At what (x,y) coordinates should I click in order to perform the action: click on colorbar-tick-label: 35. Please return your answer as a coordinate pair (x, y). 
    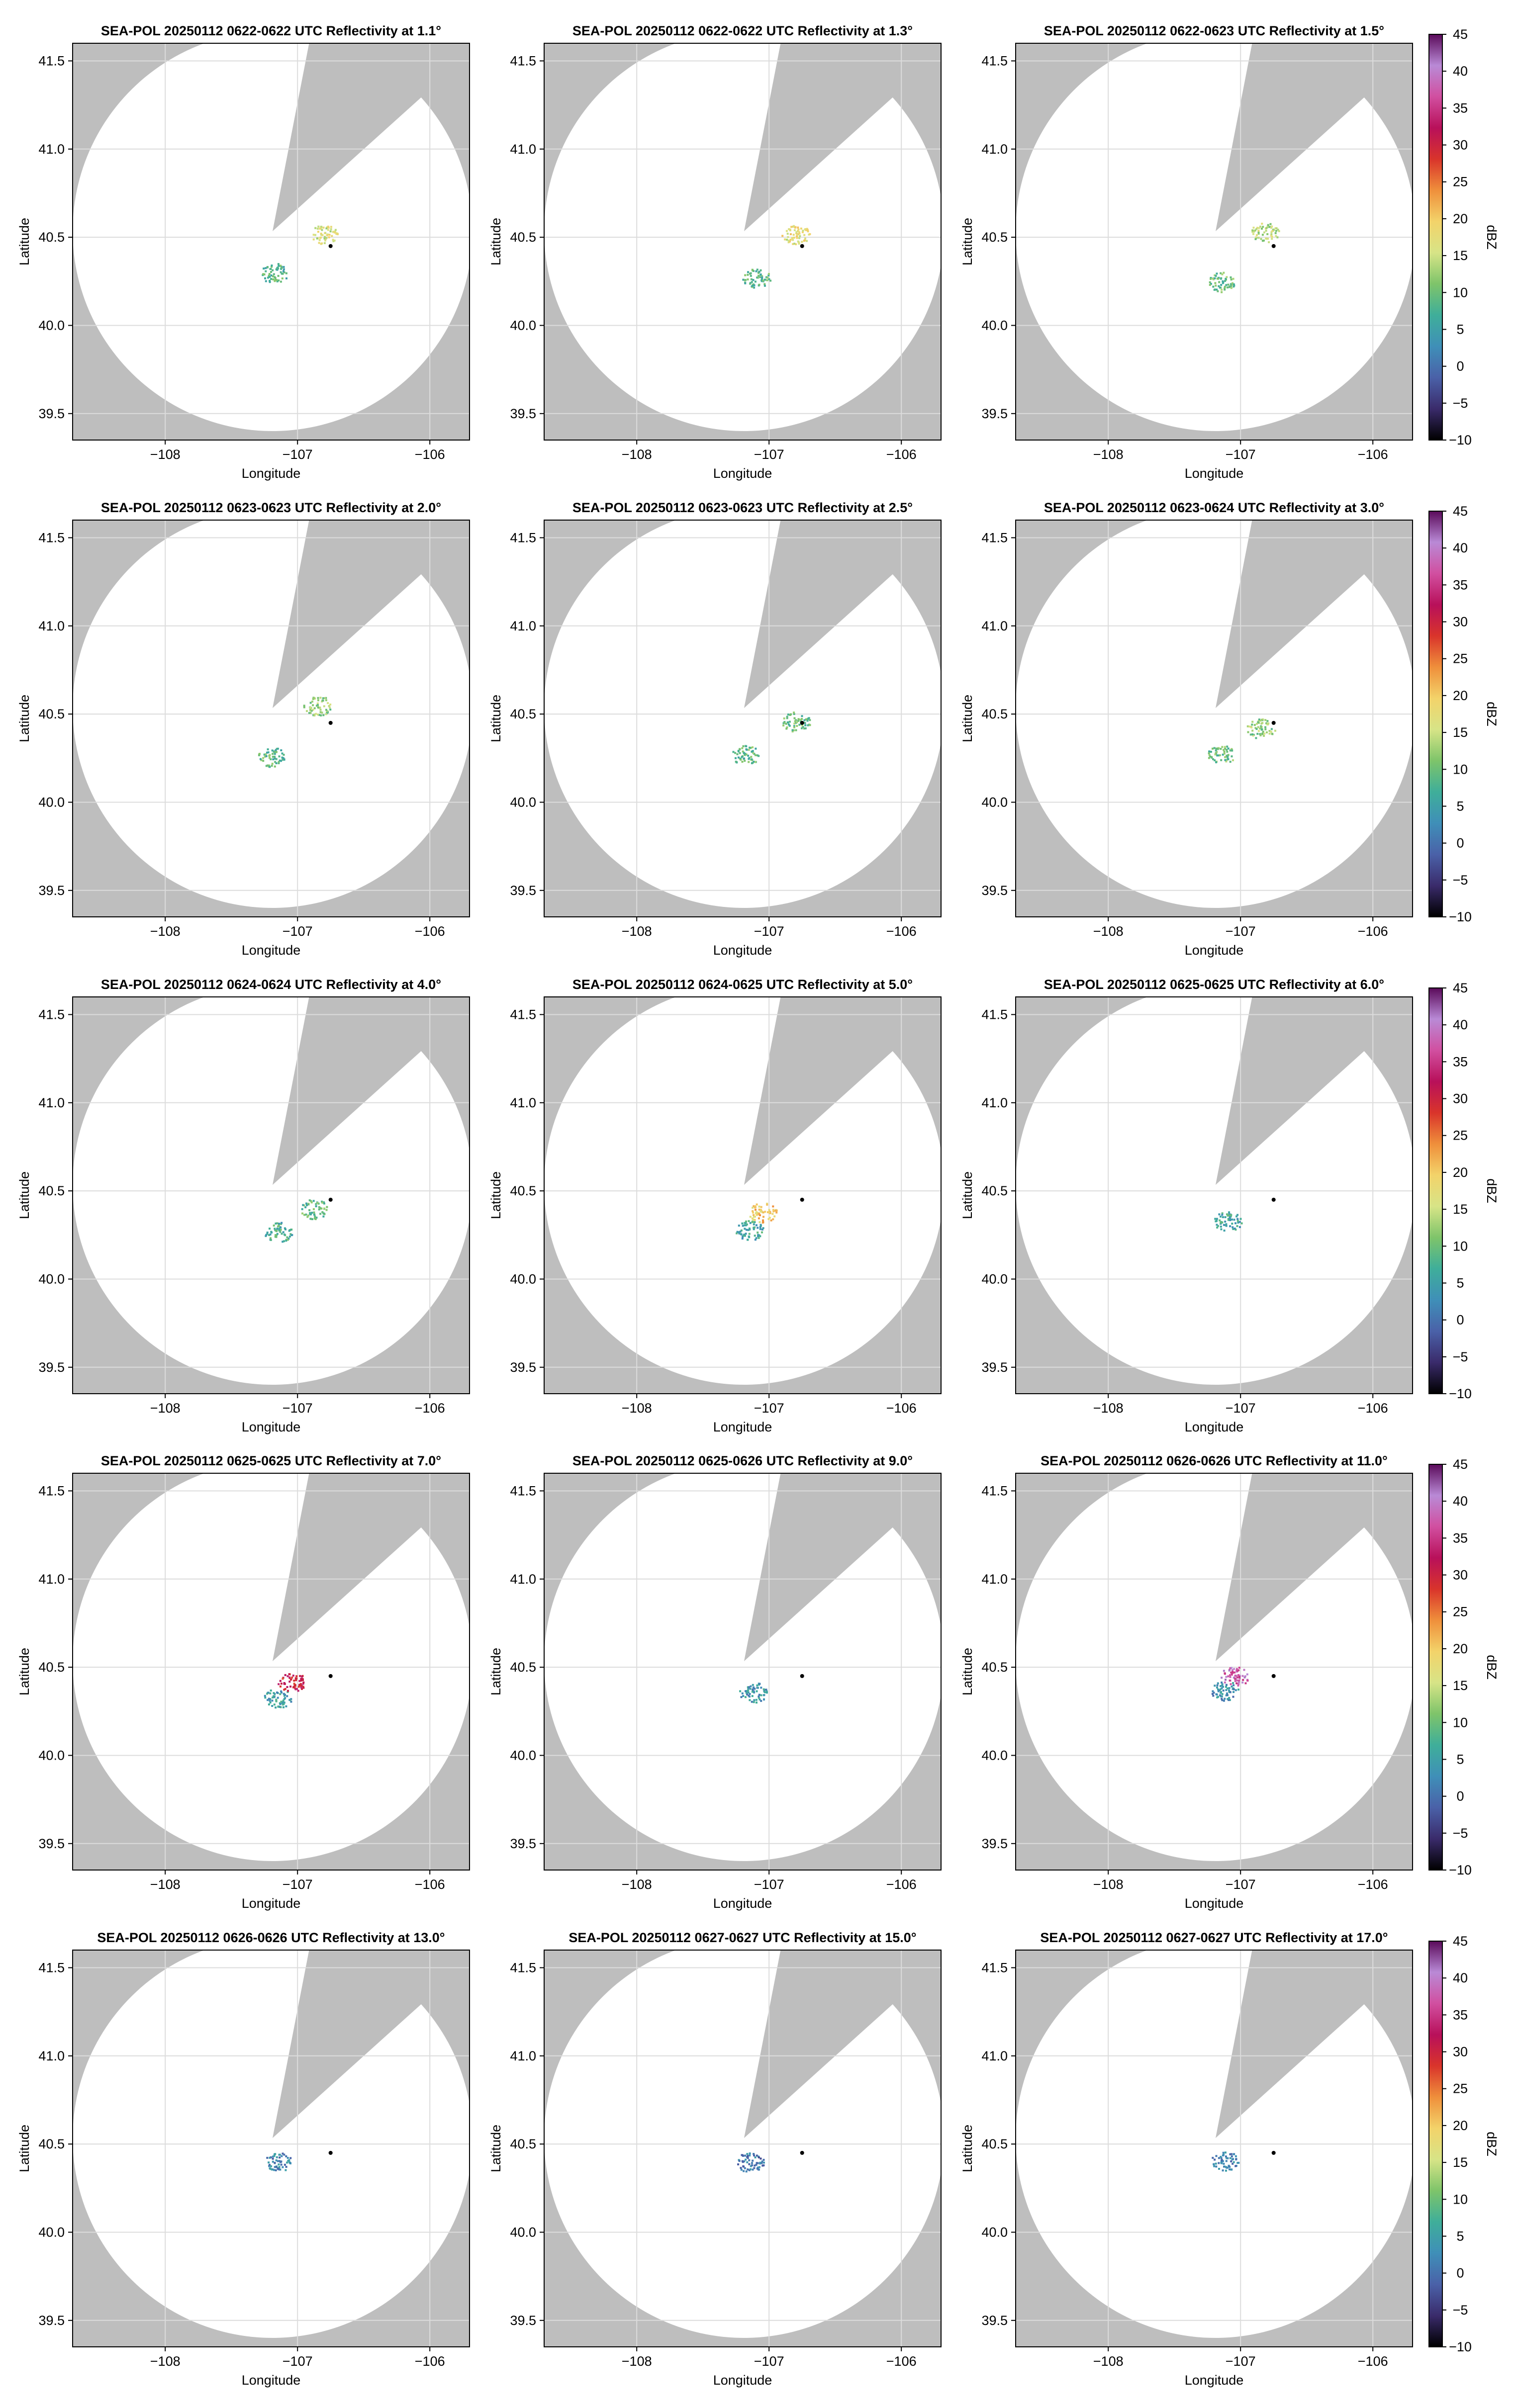
    Looking at the image, I should click on (1461, 584).